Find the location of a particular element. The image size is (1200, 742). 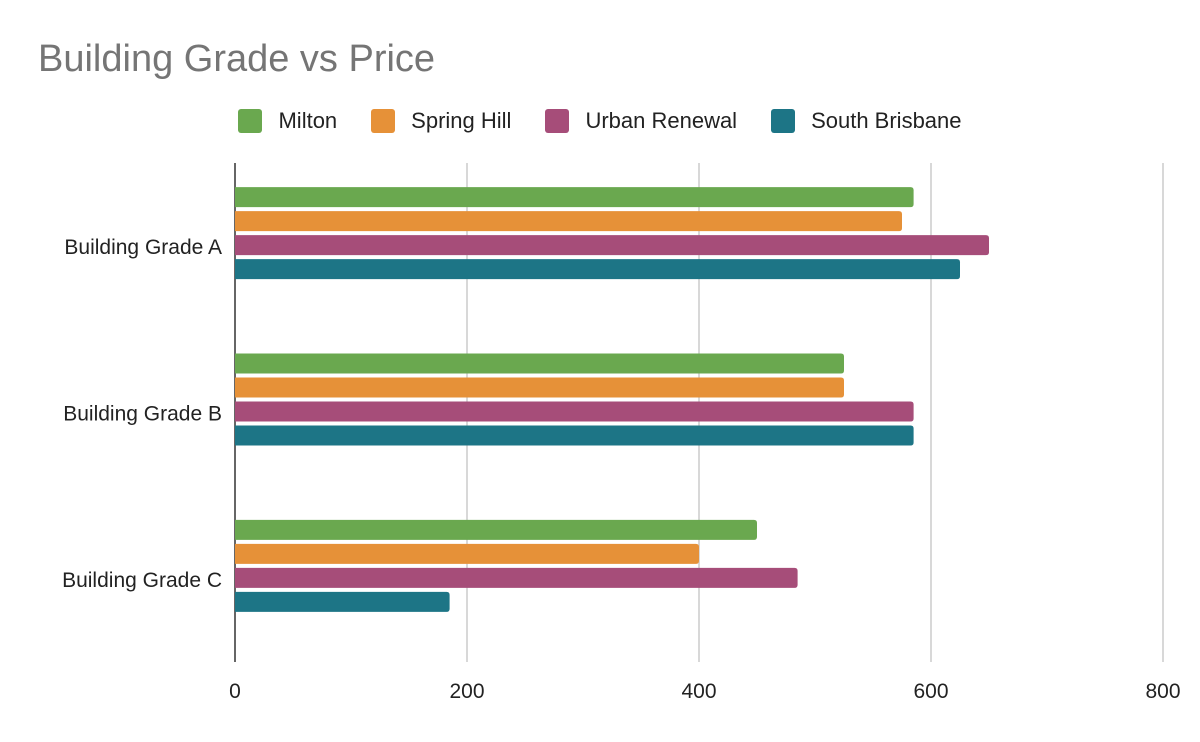

legend-label: Urban Renewal is located at coordinates (661, 120).